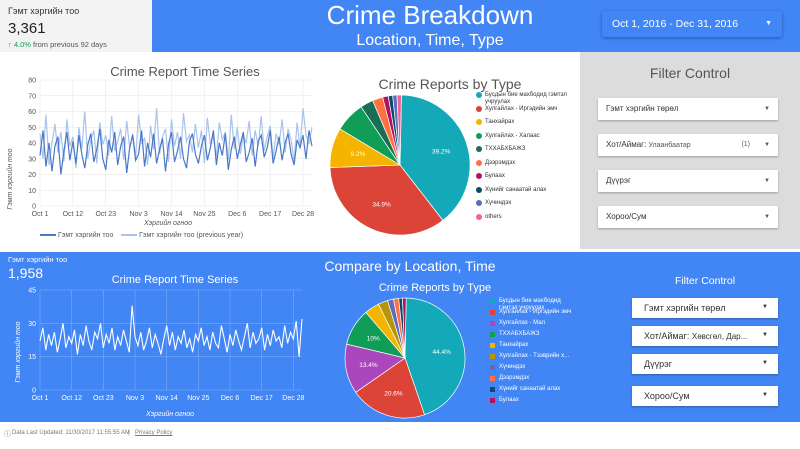 The height and width of the screenshot is (449, 800). What do you see at coordinates (442, 352) in the screenshot?
I see `pie-slice-label: 44.4%` at bounding box center [442, 352].